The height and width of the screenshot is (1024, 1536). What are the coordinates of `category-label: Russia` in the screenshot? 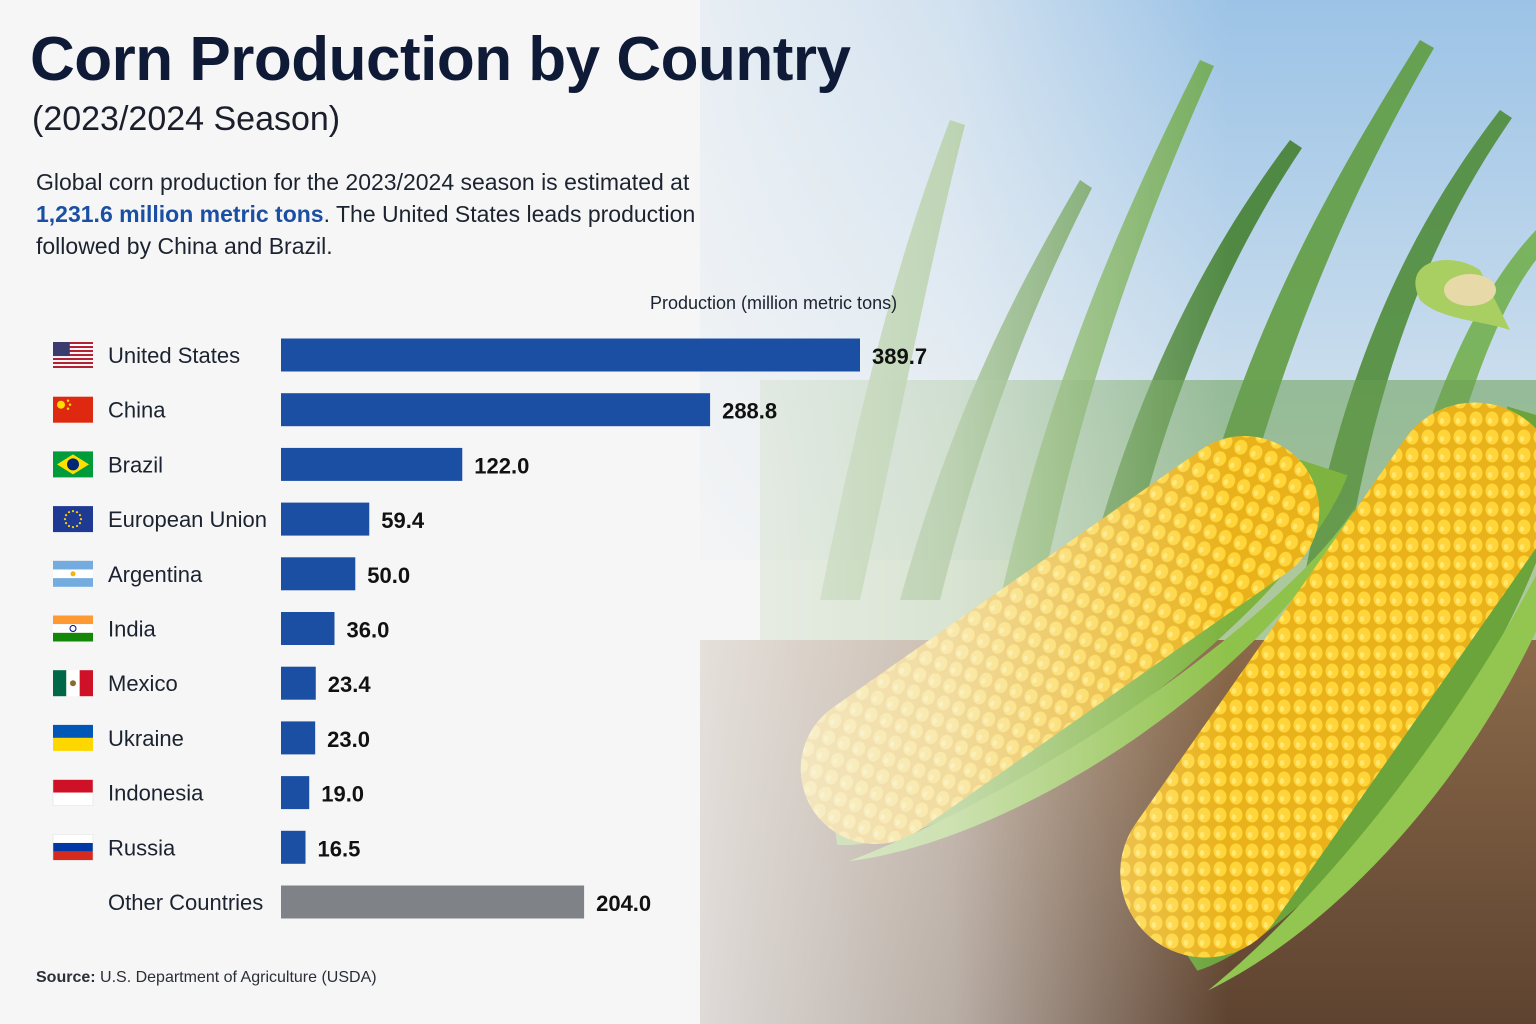 It's located at (142, 847).